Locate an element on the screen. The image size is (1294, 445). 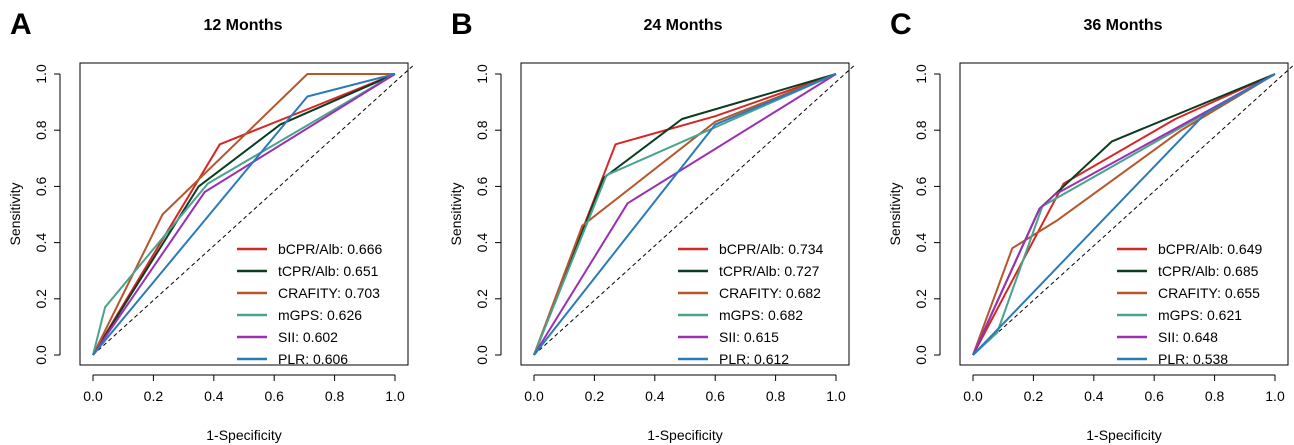
panel-letter: B is located at coordinates (462, 24).